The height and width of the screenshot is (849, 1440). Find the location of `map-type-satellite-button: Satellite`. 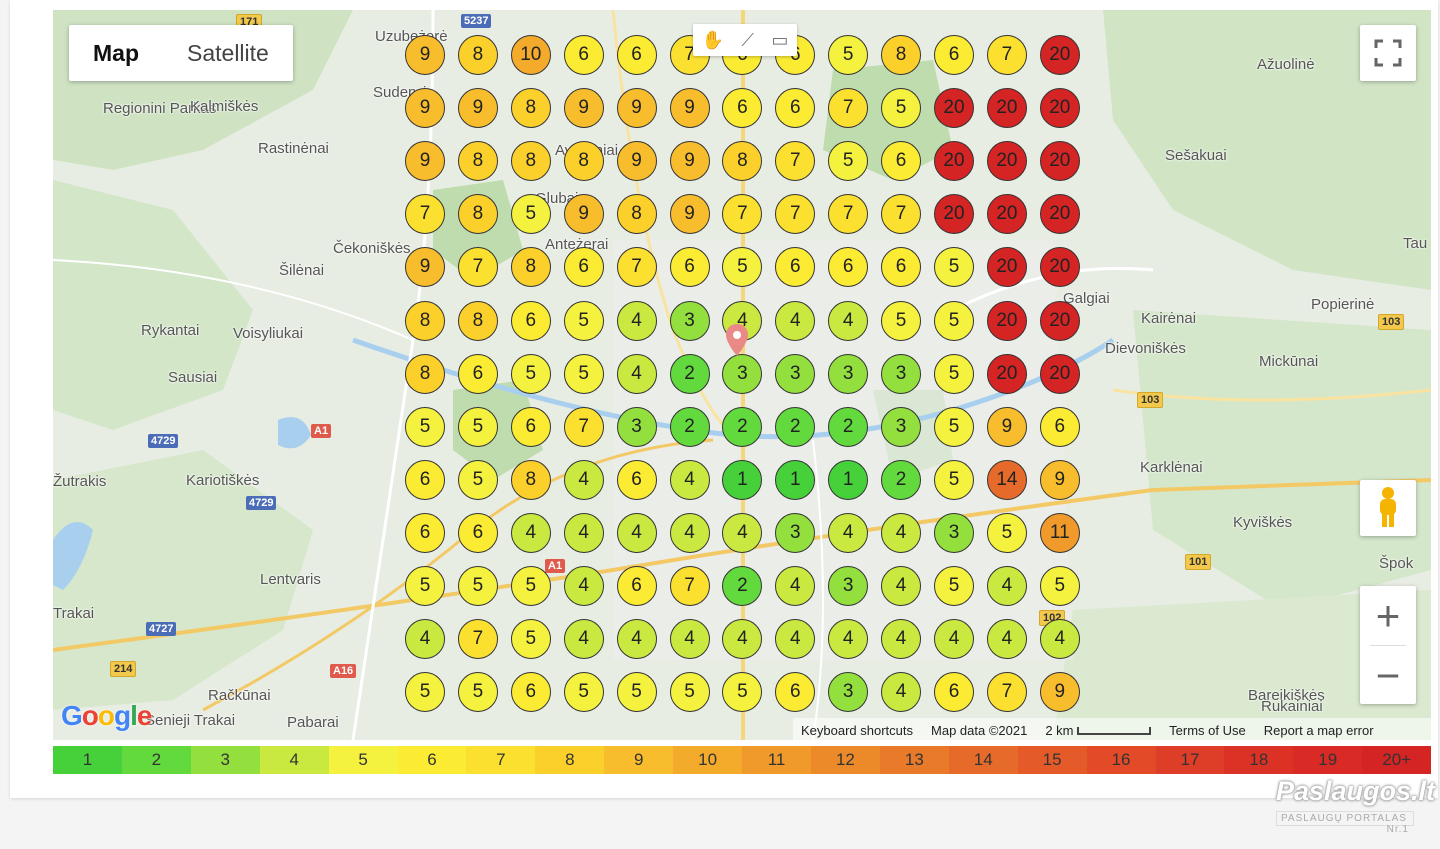

map-type-satellite-button: Satellite is located at coordinates (228, 53).